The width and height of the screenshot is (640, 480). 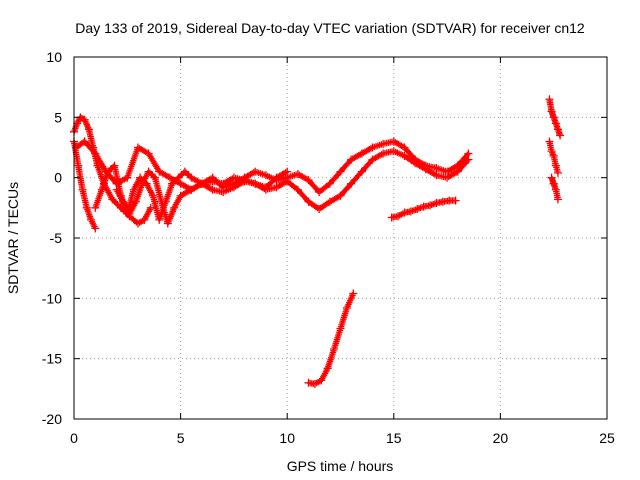 I want to click on series-s9, so click(x=553, y=157).